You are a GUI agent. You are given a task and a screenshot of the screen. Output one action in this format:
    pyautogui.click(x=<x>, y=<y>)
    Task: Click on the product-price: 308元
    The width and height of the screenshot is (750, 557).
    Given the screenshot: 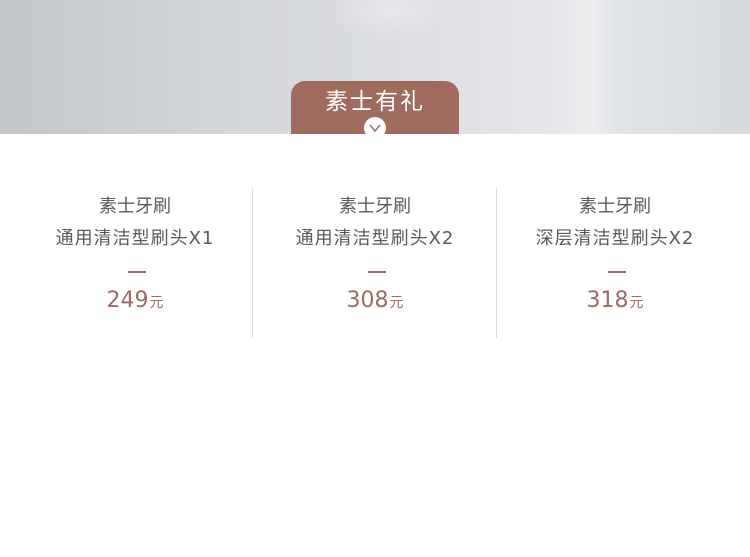 What is the action you would take?
    pyautogui.click(x=375, y=300)
    